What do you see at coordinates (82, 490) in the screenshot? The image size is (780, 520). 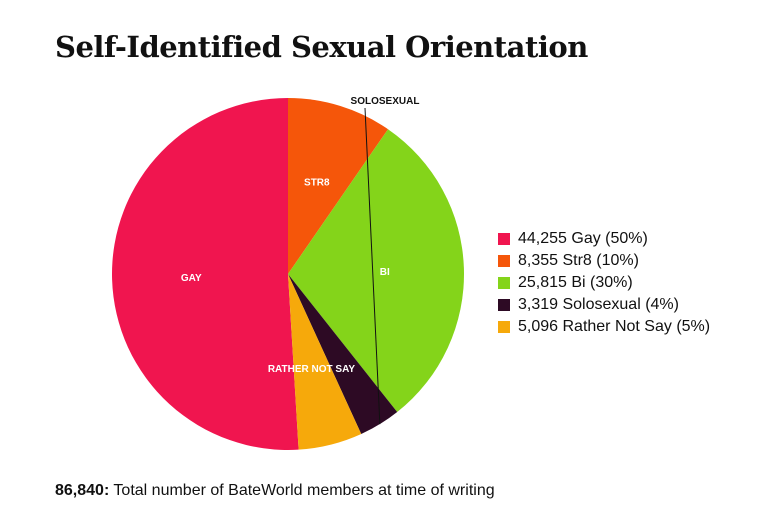 I see `footer-total: 86,840:` at bounding box center [82, 490].